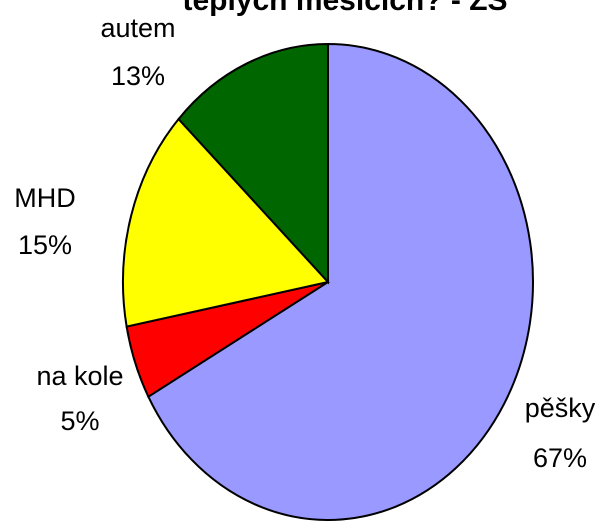 The width and height of the screenshot is (606, 521). Describe the element at coordinates (45, 245) in the screenshot. I see `slice-value-label: 15%` at that location.